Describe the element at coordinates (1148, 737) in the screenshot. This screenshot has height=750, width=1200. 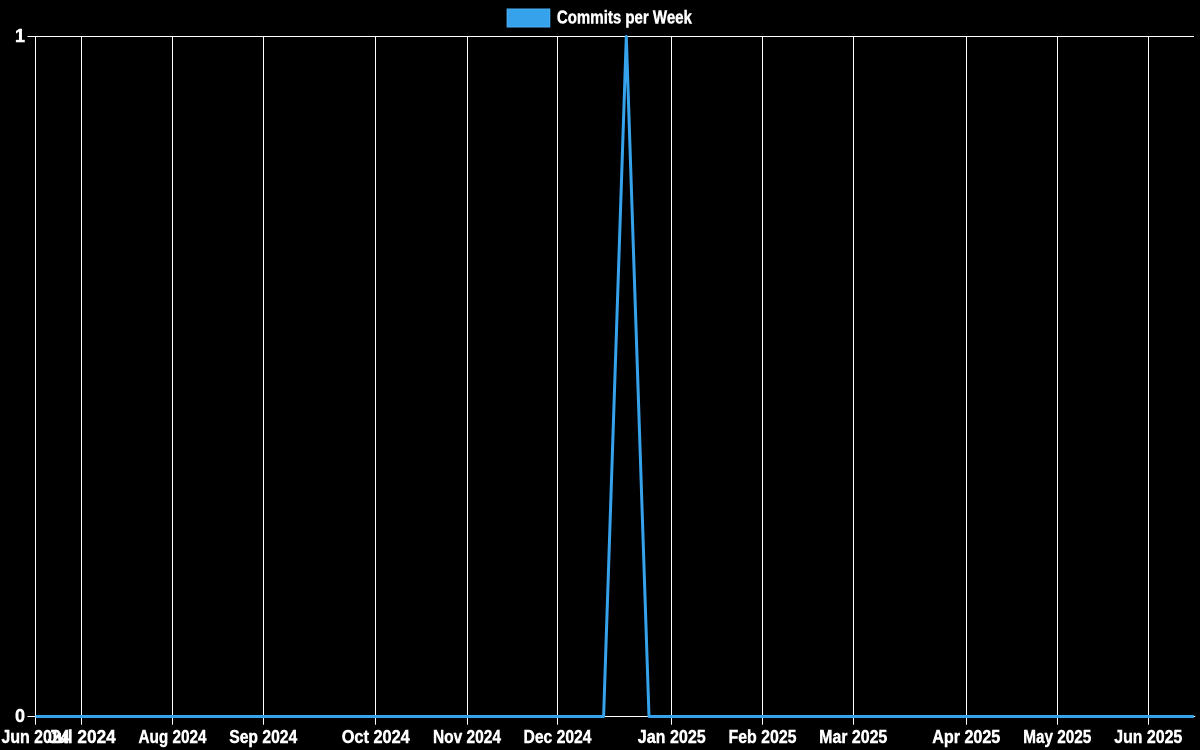
I see `svg-text: Jun 2025` at that location.